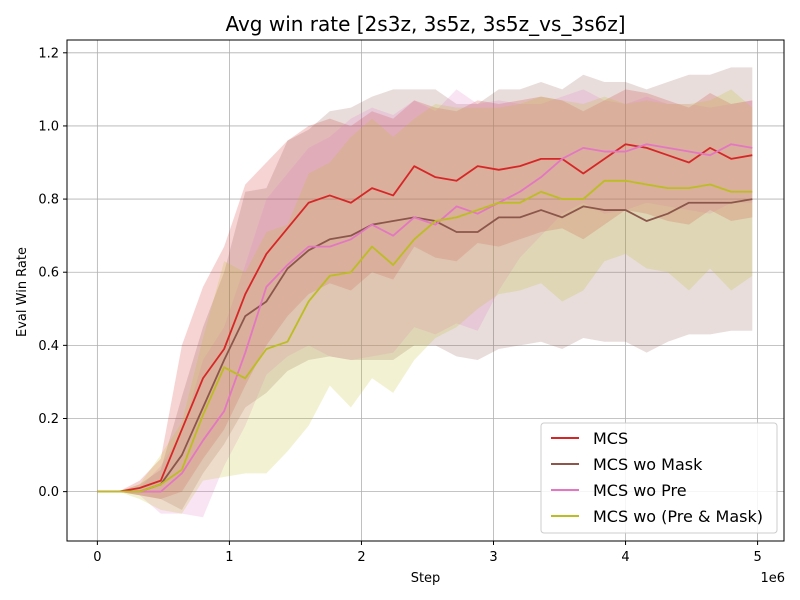 The width and height of the screenshot is (800, 600). I want to click on x-tick-label: 4, so click(625, 557).